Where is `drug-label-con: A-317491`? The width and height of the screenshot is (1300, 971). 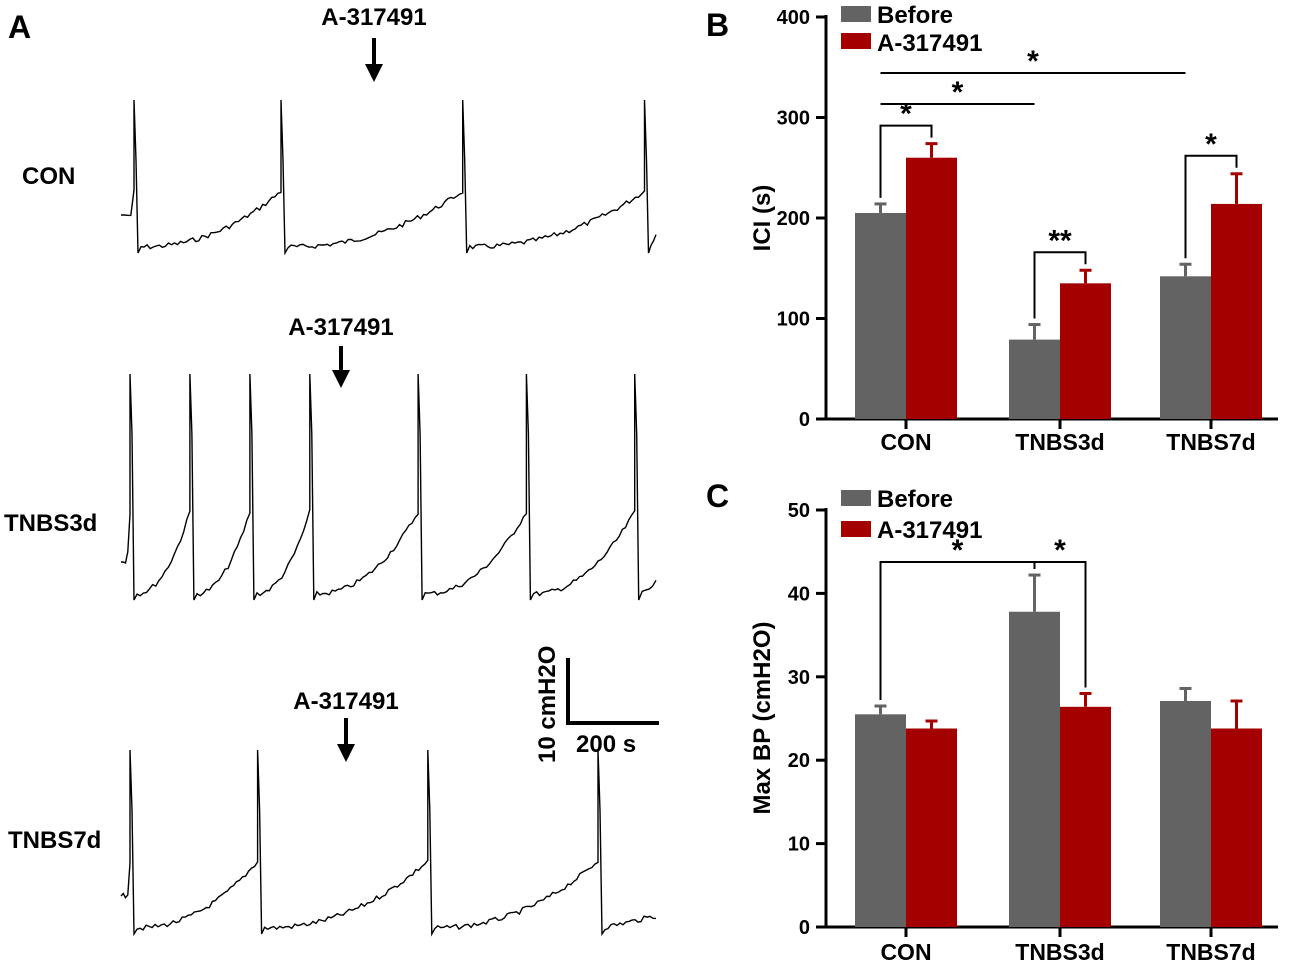
drug-label-con: A-317491 is located at coordinates (373, 17).